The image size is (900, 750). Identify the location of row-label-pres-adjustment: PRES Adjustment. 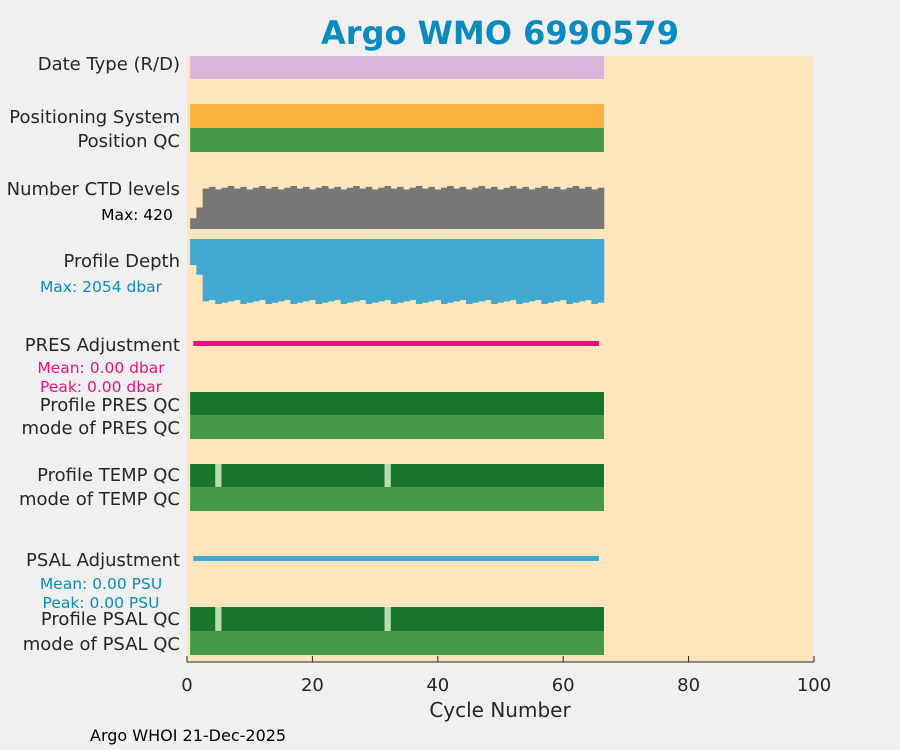
(102, 345).